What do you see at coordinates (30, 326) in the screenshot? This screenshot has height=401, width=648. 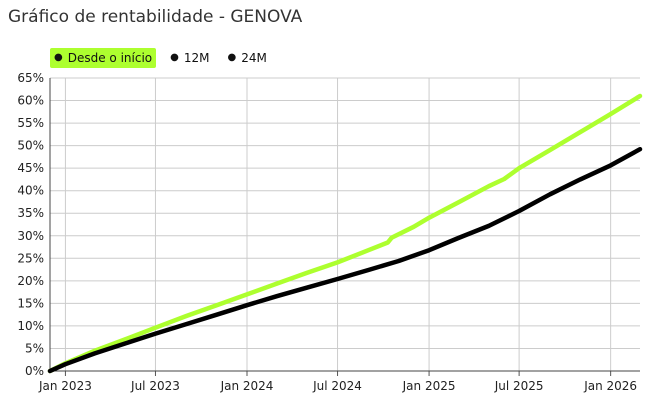 I see `y-tick-label: 10%` at bounding box center [30, 326].